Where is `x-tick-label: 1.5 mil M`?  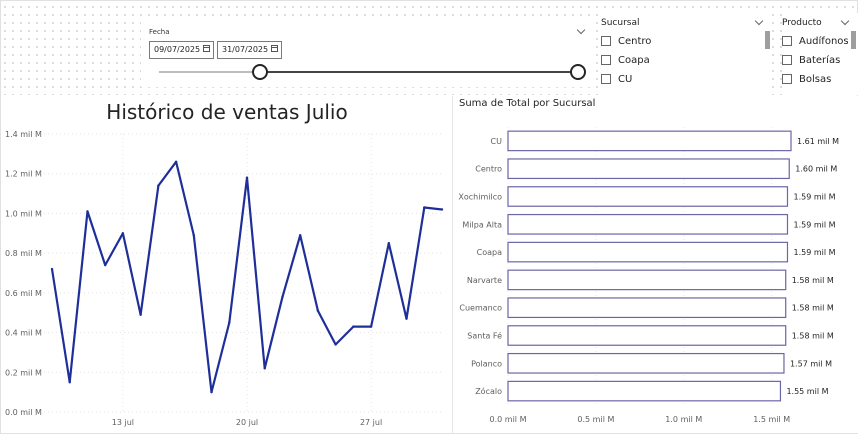 x-tick-label: 1.5 mil M is located at coordinates (771, 419).